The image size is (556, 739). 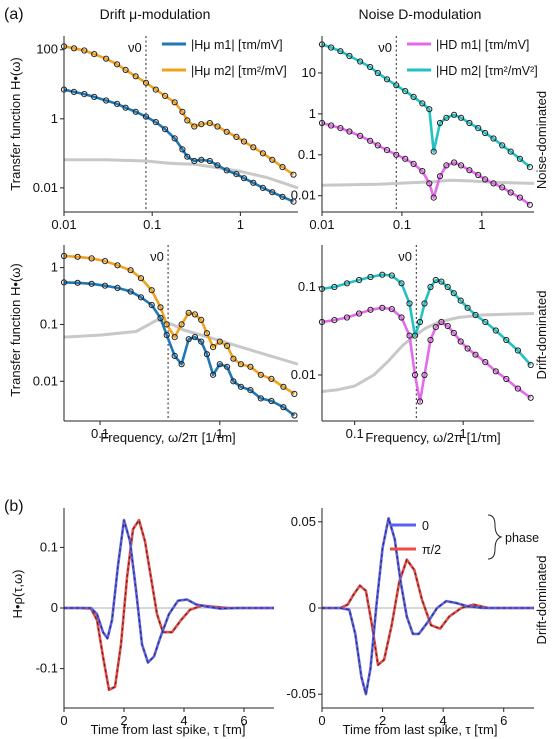 I want to click on y-tick-label: 0, so click(x=312, y=607).